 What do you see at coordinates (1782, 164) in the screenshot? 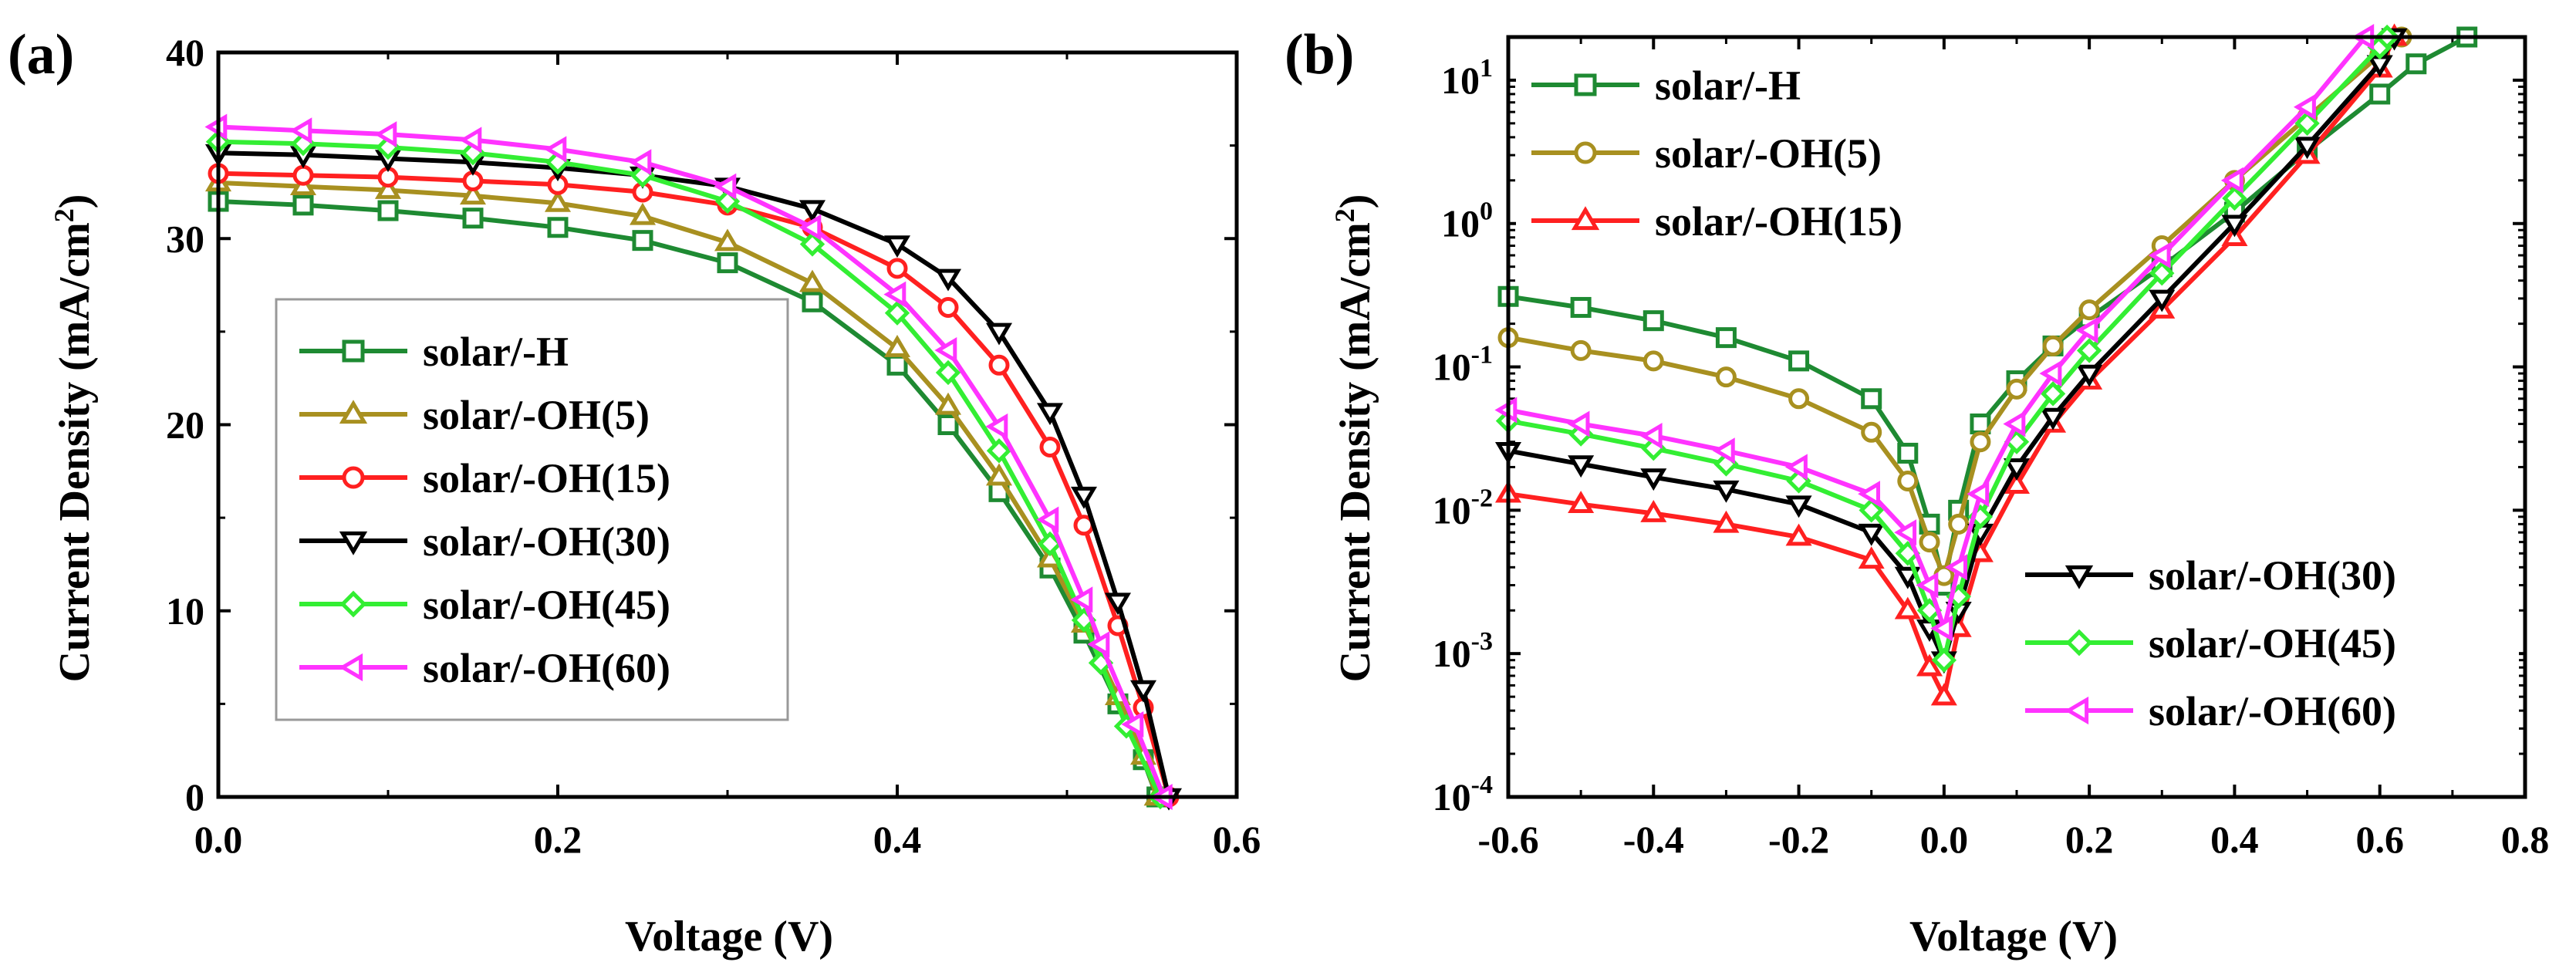
I see `panel-b-legend-top: solar/-H solar/-OH(5) solar/-OH(15)` at bounding box center [1782, 164].